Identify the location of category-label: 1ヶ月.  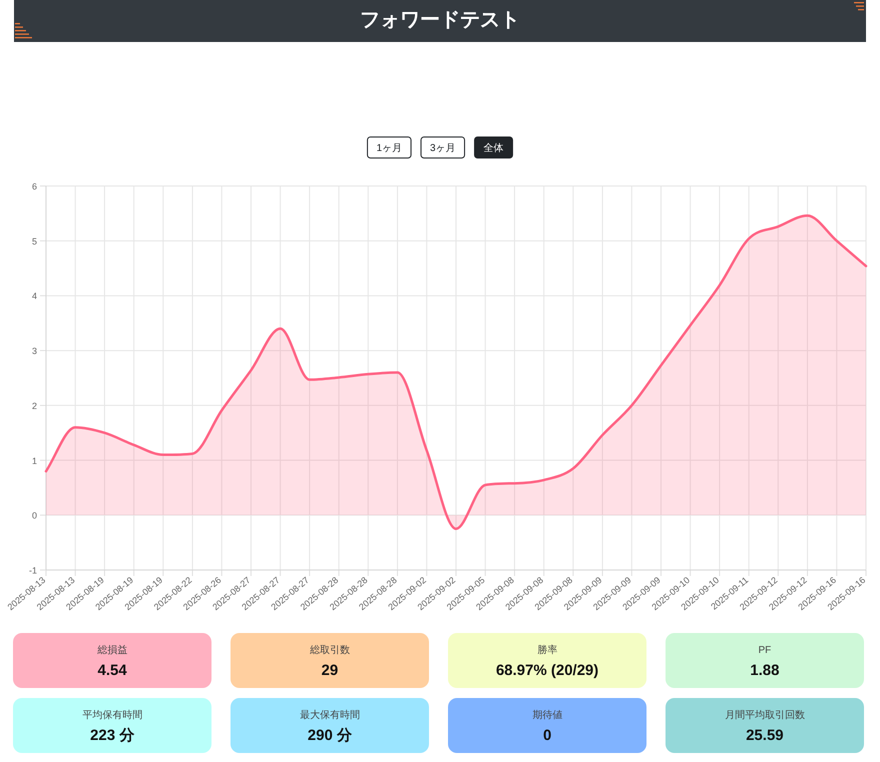
(389, 148).